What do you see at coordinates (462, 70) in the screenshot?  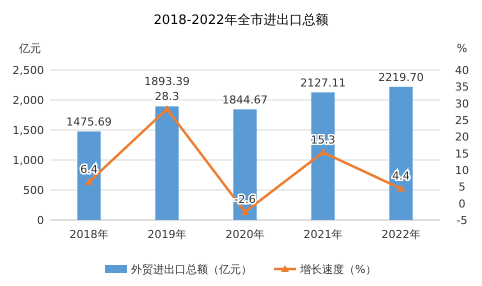 I see `y2-tick-label: 40` at bounding box center [462, 70].